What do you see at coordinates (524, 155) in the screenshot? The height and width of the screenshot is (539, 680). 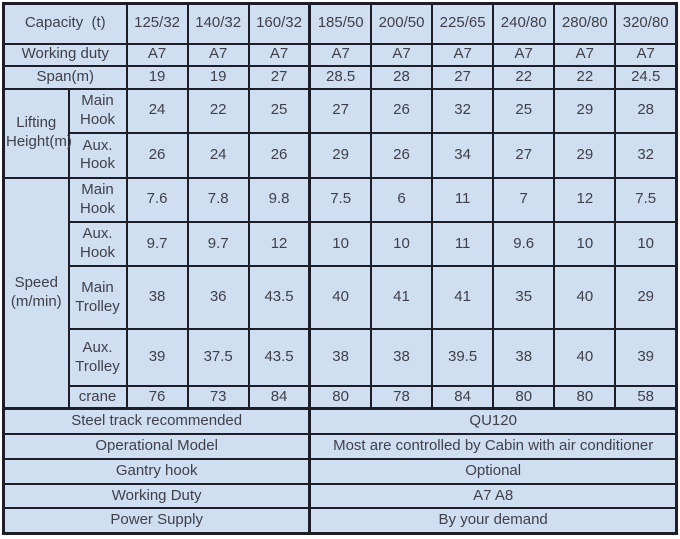 I see `lifting-aux-hook-value: 27` at bounding box center [524, 155].